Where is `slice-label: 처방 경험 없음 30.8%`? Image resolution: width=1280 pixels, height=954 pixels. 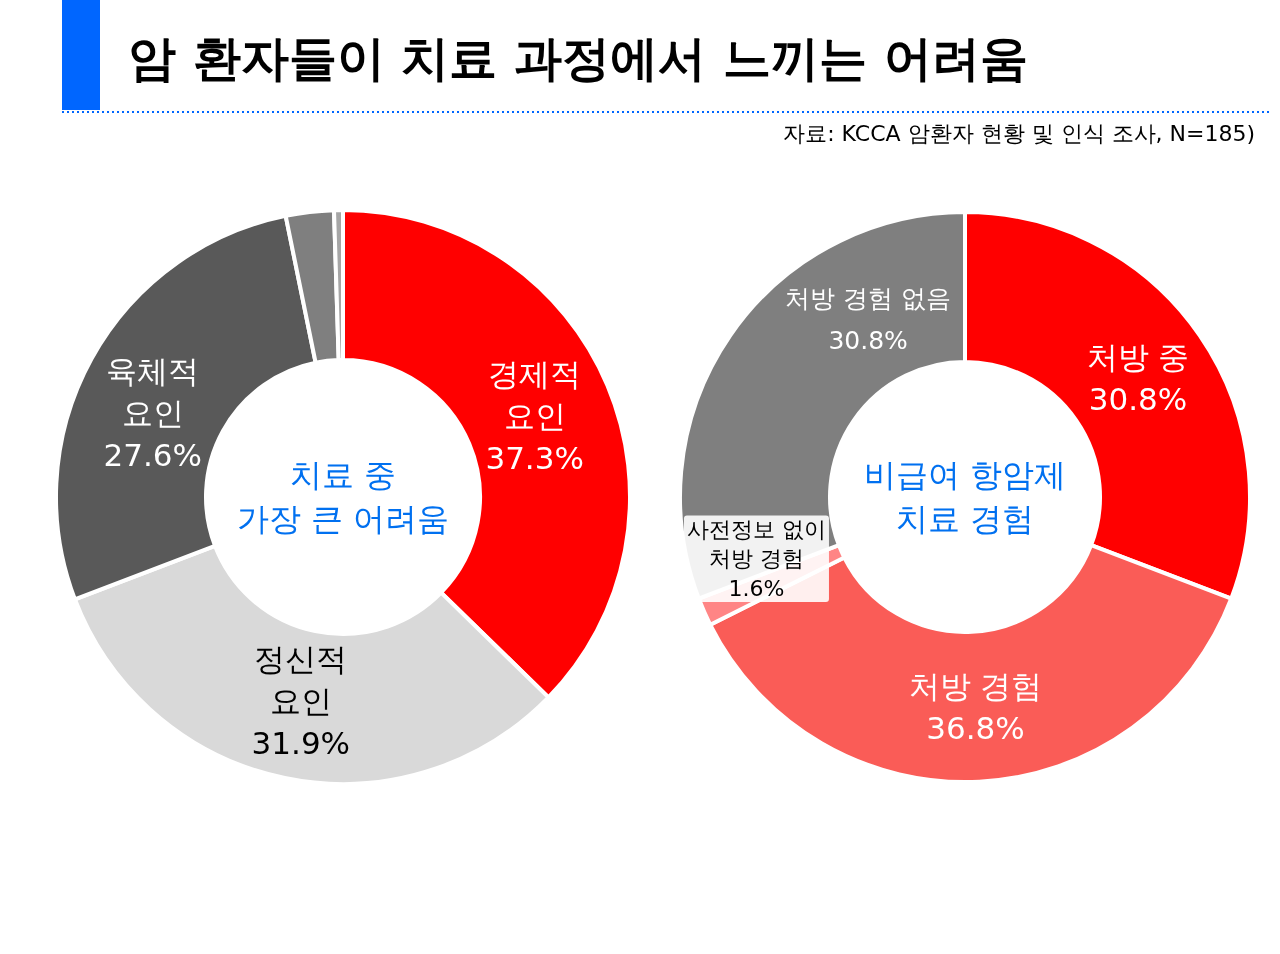 slice-label: 처방 경험 없음 30.8% is located at coordinates (868, 320).